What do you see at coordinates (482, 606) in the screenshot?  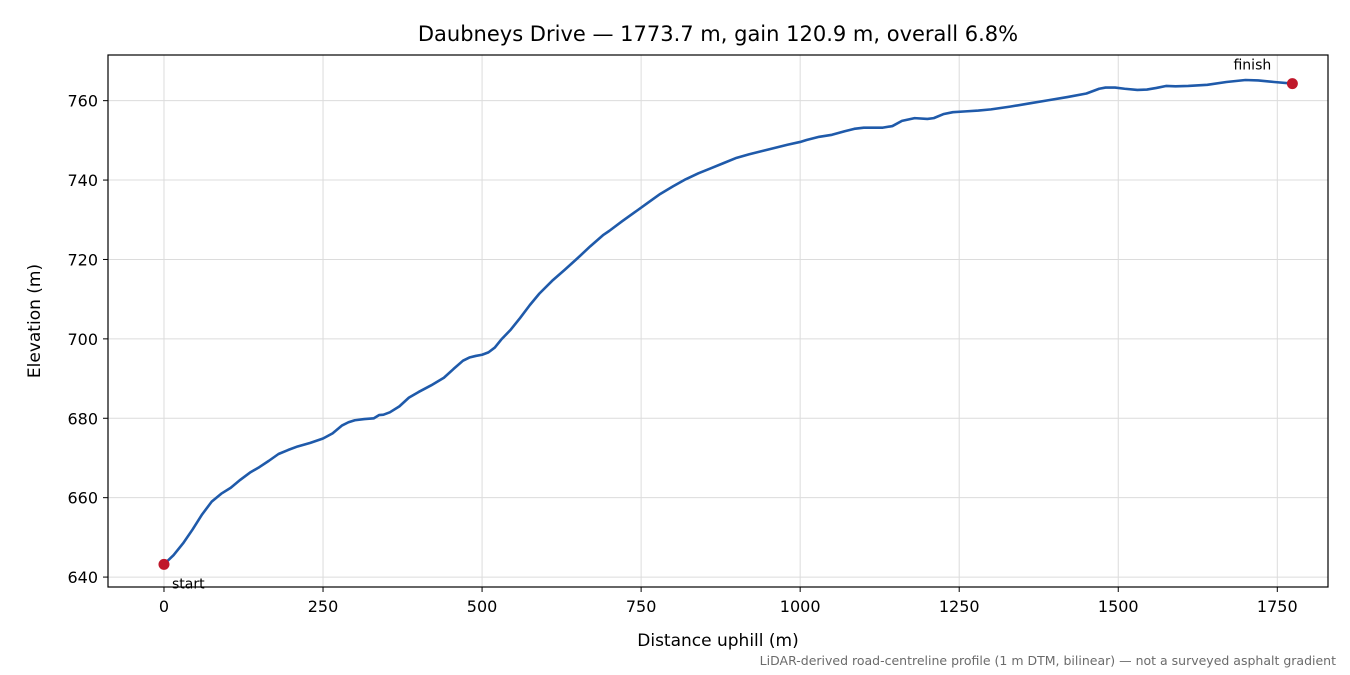 I see `x-tick-label: 500` at bounding box center [482, 606].